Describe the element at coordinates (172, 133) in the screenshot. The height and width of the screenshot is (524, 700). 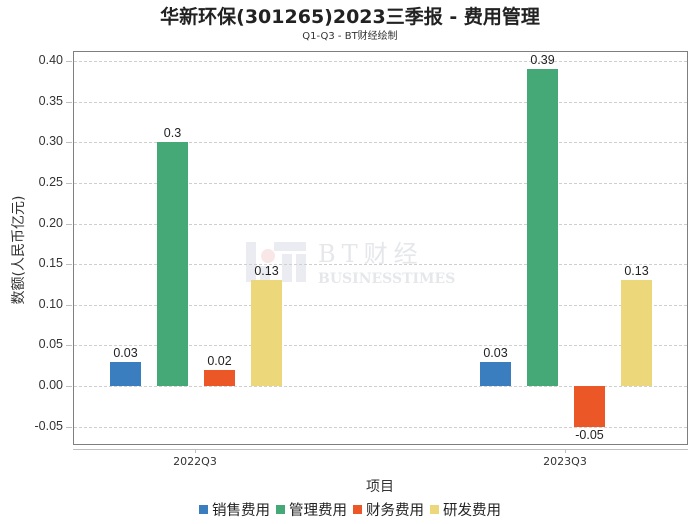
I see `bar-value-label: 0.3` at that location.